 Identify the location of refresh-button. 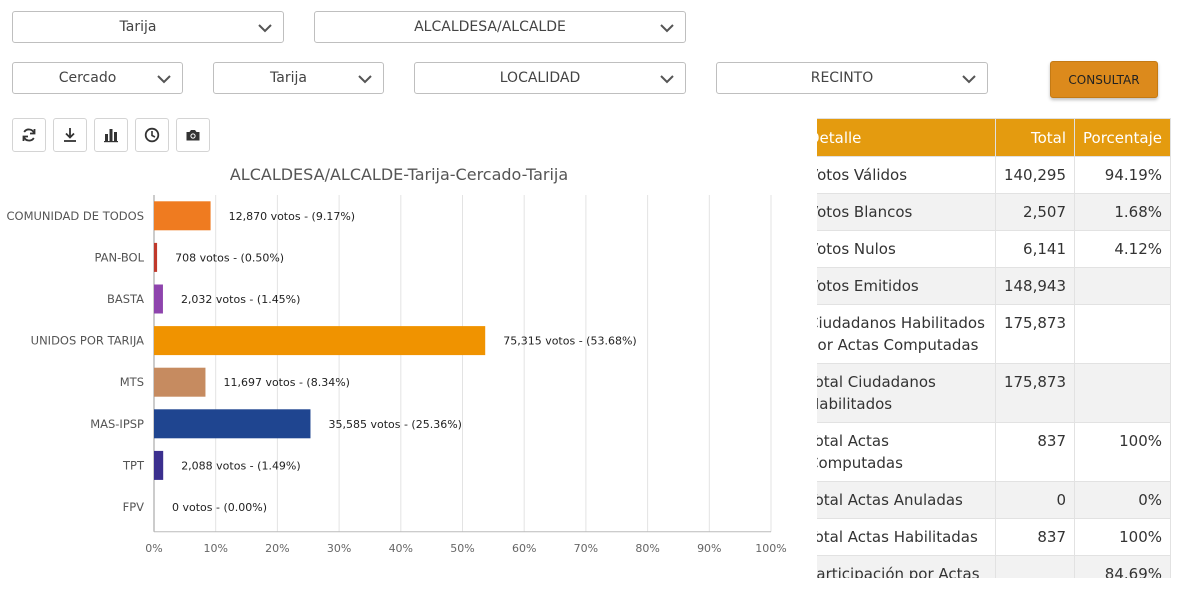
(29, 135).